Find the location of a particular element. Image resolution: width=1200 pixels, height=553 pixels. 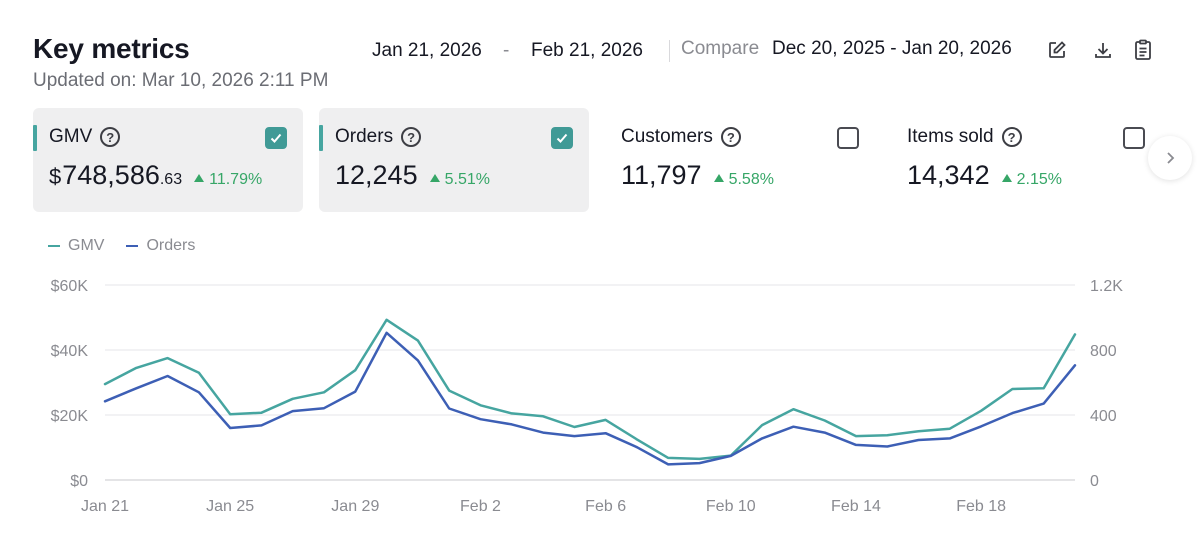

chart-legend: GMV Orders is located at coordinates (121, 246).